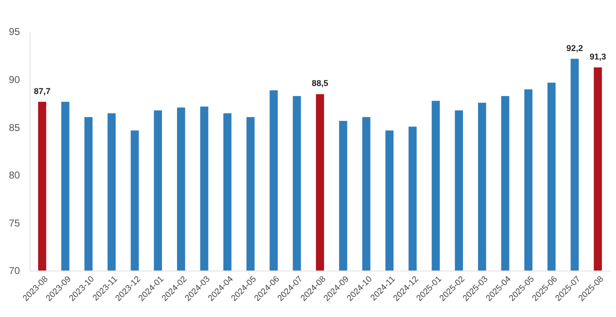 This screenshot has height=317, width=616. Describe the element at coordinates (320, 83) in the screenshot. I see `data-label: 88,5` at that location.